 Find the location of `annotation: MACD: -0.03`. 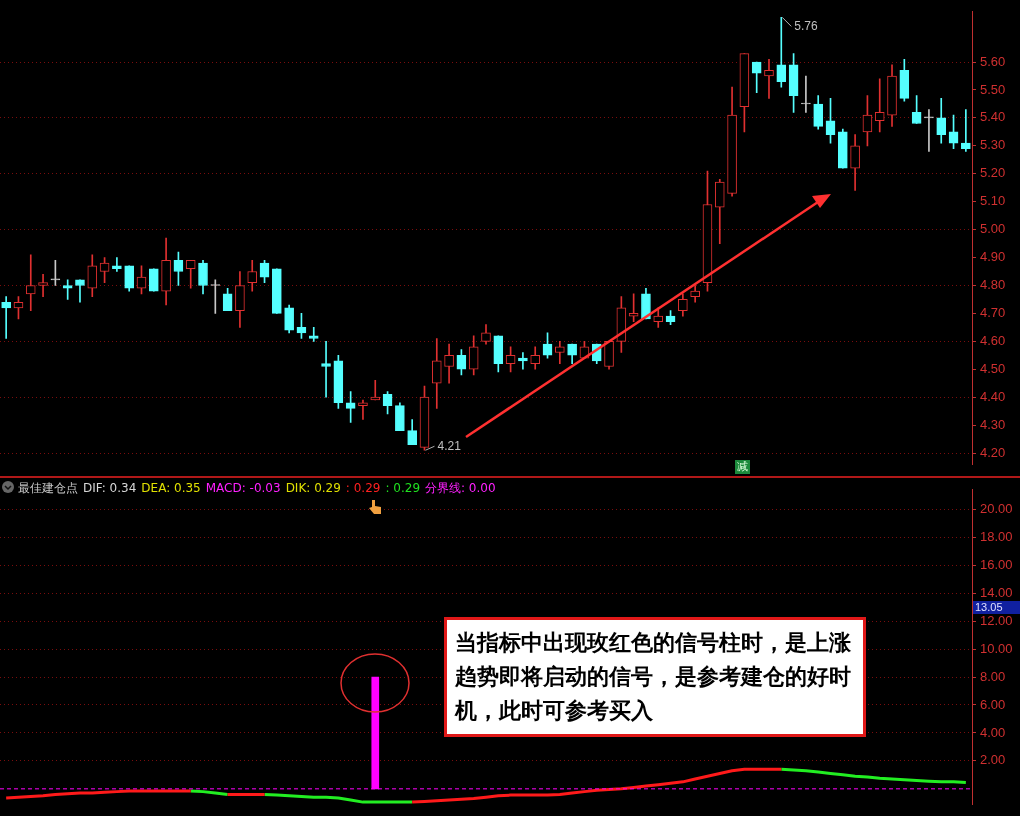

annotation: MACD: -0.03 is located at coordinates (243, 488).